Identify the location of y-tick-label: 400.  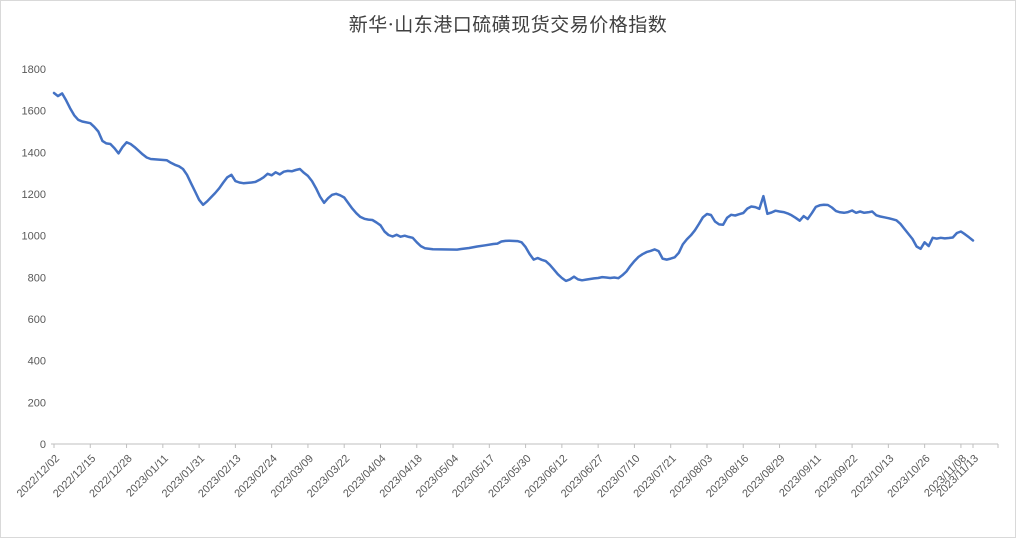
(37, 362).